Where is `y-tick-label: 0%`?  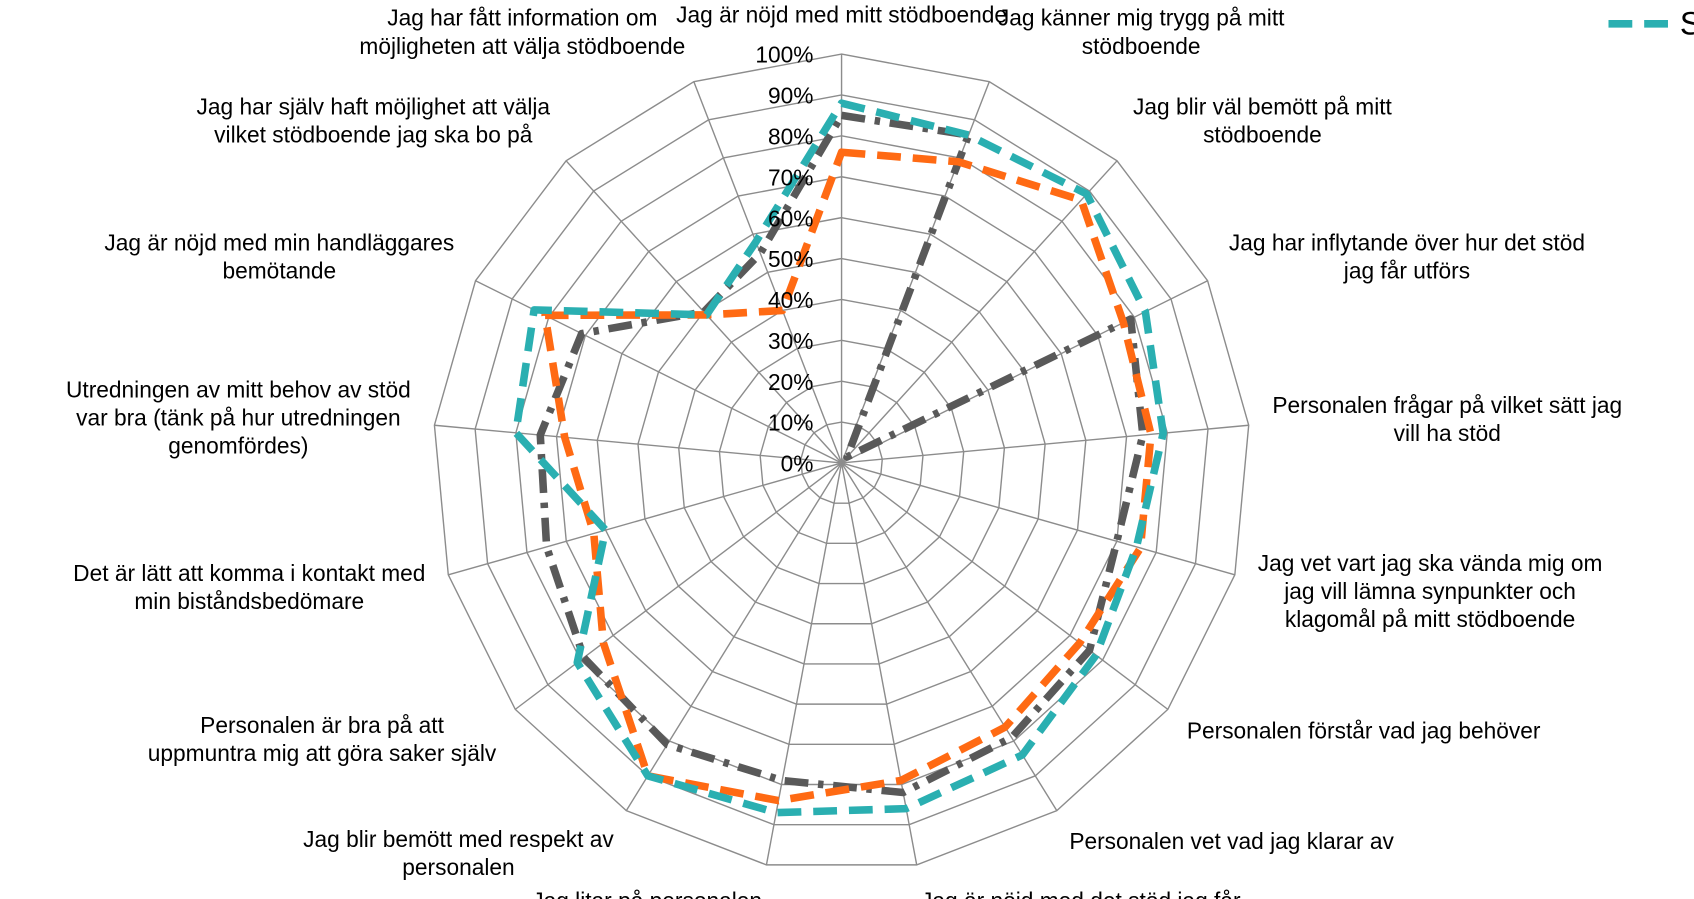
y-tick-label: 0% is located at coordinates (797, 464).